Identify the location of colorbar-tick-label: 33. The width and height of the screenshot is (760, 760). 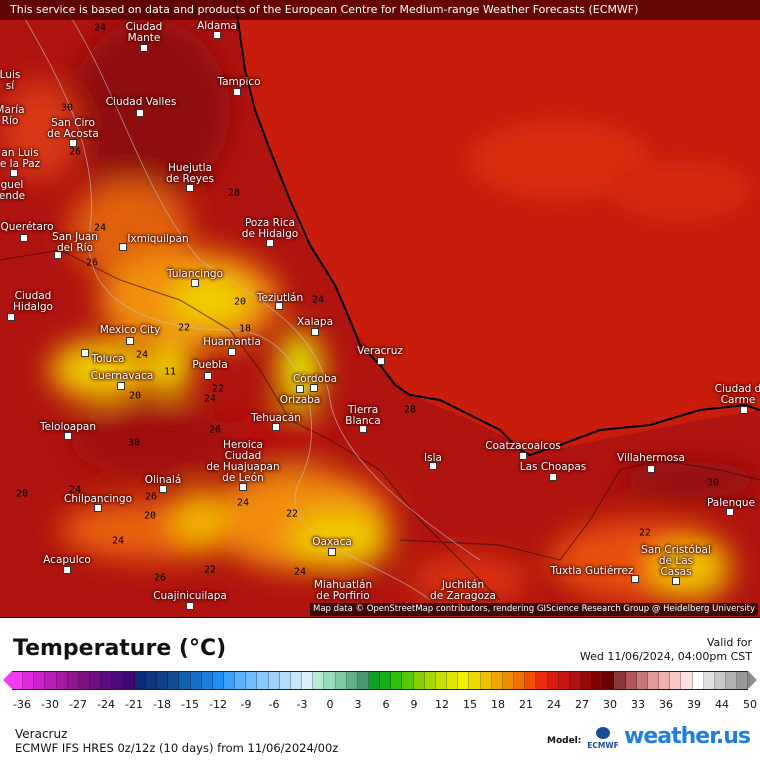
(638, 704).